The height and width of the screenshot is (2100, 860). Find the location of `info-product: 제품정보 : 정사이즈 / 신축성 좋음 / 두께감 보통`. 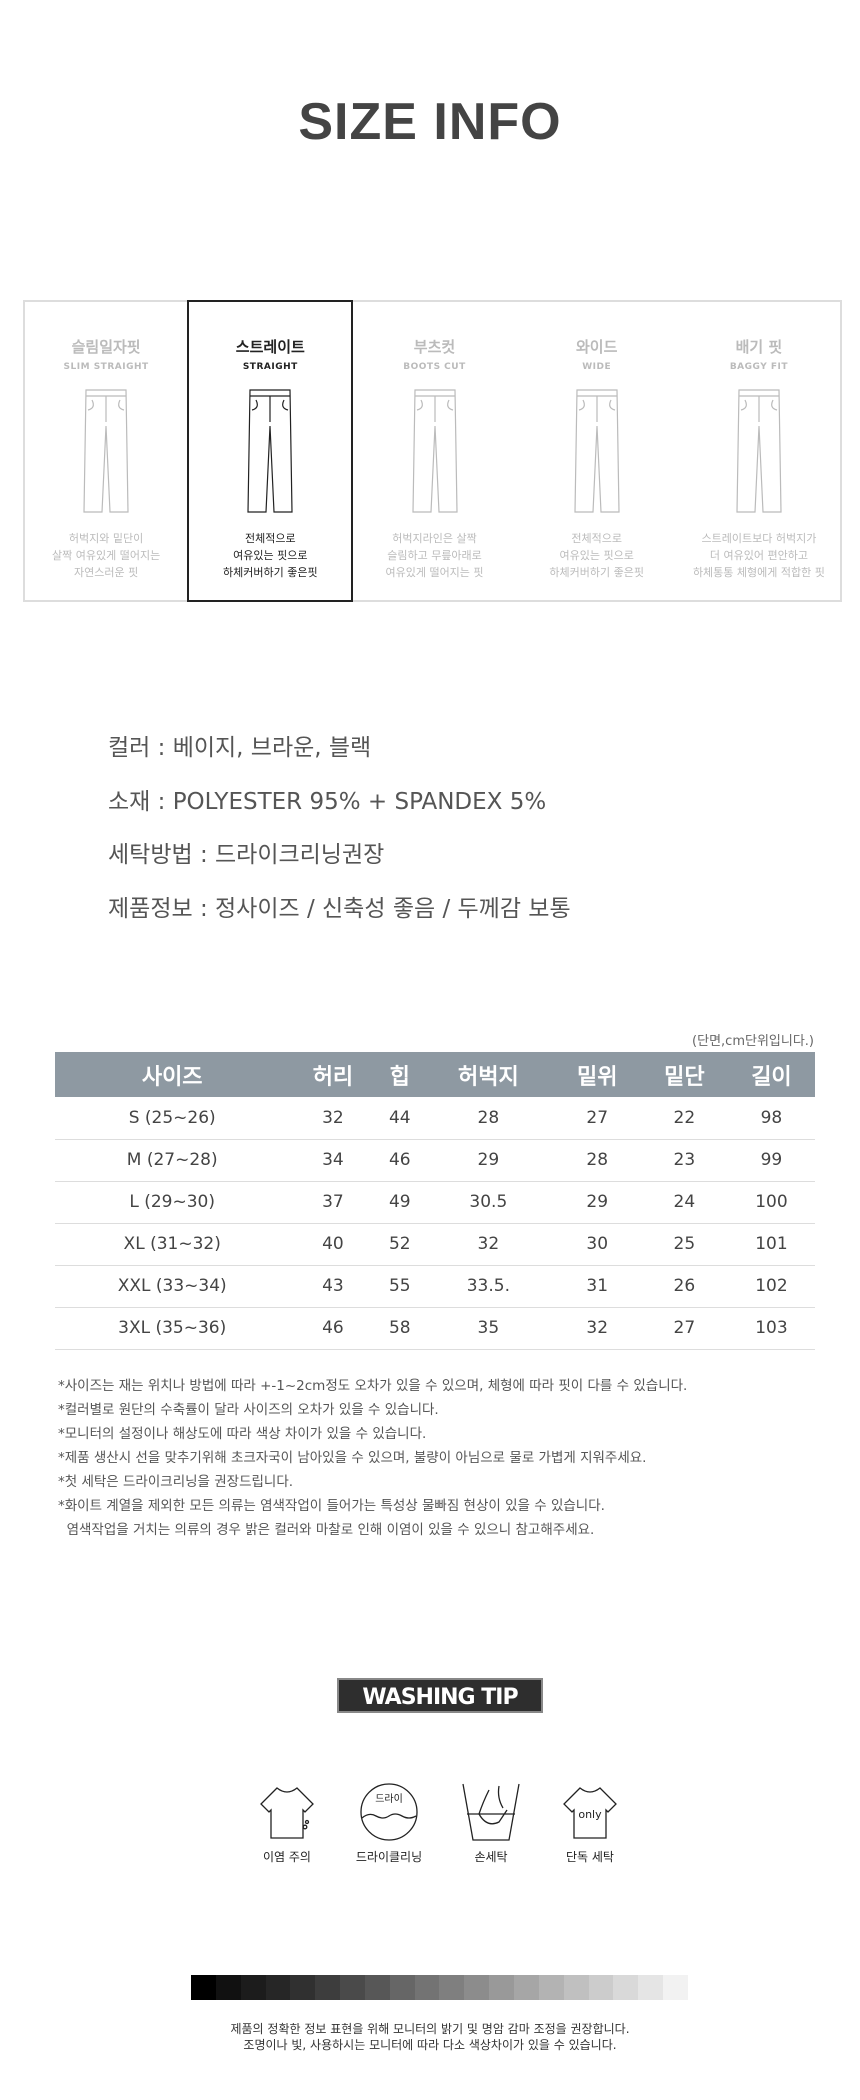

info-product: 제품정보 : 정사이즈 / 신축성 좋음 / 두께감 보통 is located at coordinates (339, 909).